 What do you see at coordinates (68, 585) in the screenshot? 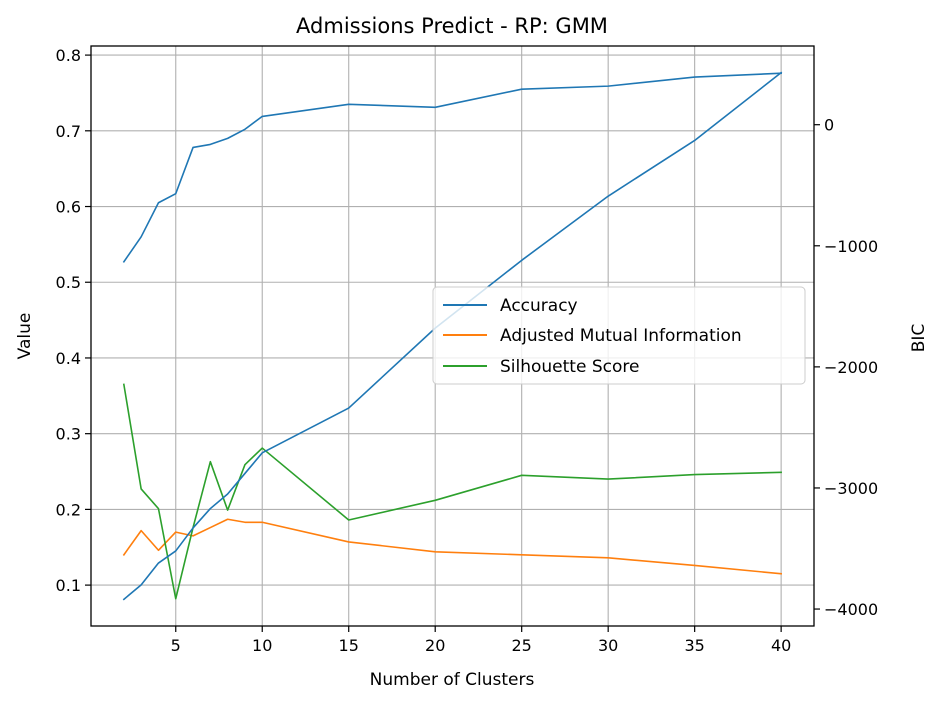
I see `y-tick-label: 0.1` at bounding box center [68, 585].